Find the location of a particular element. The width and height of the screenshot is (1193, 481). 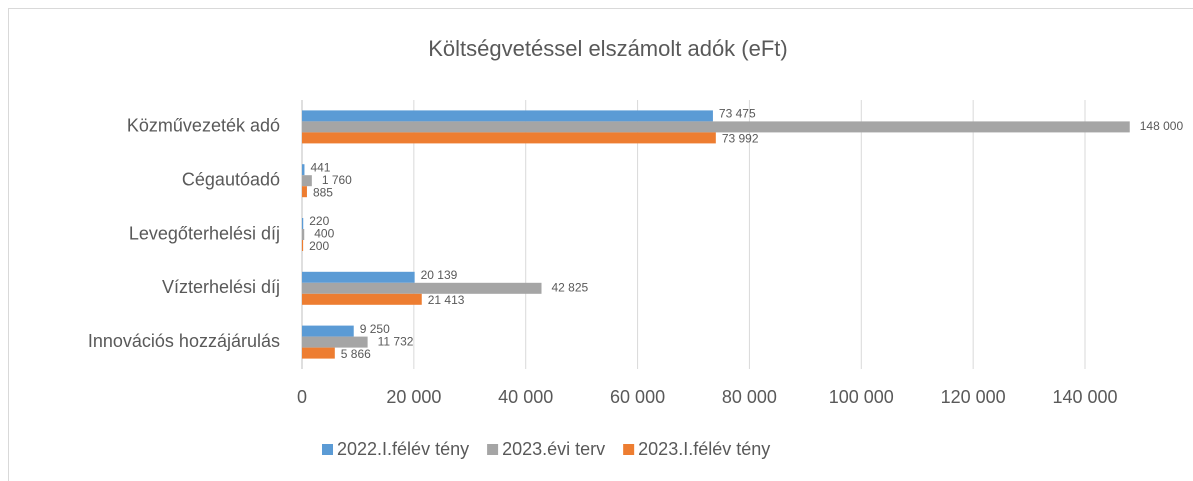

y-tick-label: Innovációs hozzájárulás is located at coordinates (184, 341).